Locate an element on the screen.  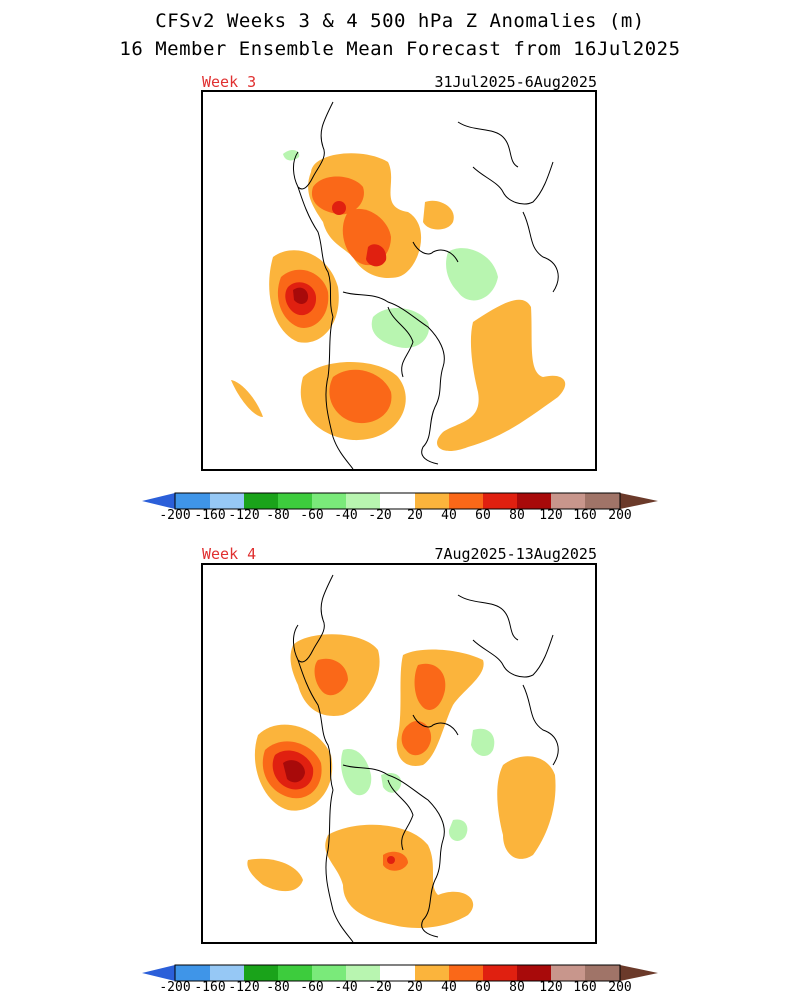
colorbar-2-tick: 20 is located at coordinates (415, 987).